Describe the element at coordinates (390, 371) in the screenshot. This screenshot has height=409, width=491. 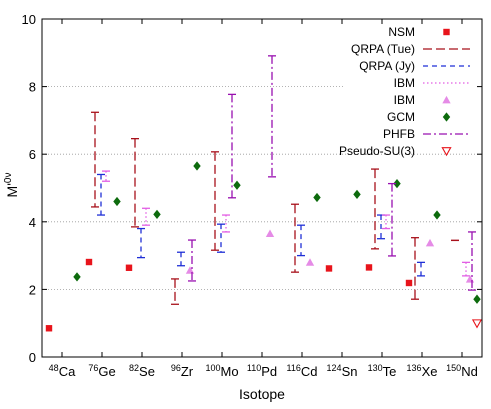
I see `x-tick-symbol: Te` at that location.